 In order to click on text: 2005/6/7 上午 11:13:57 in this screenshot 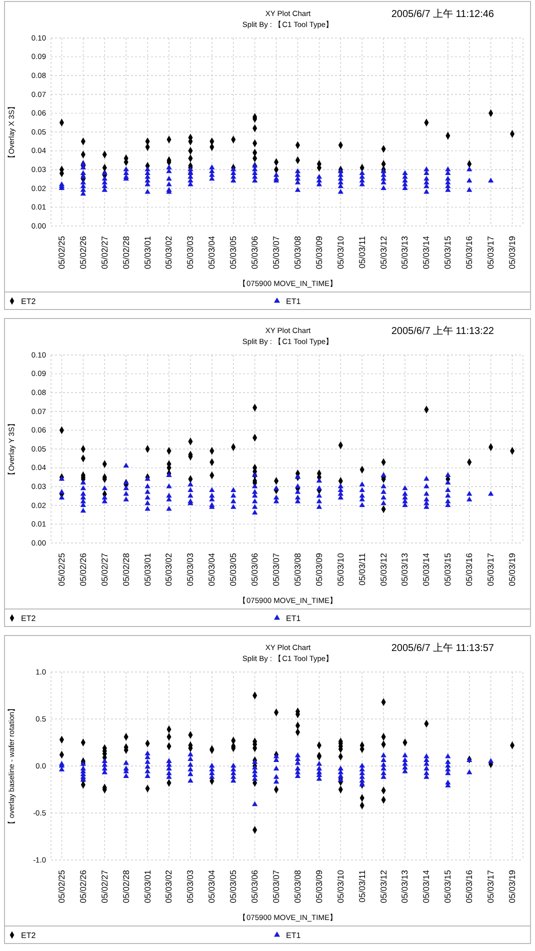, I will do `click(442, 648)`.